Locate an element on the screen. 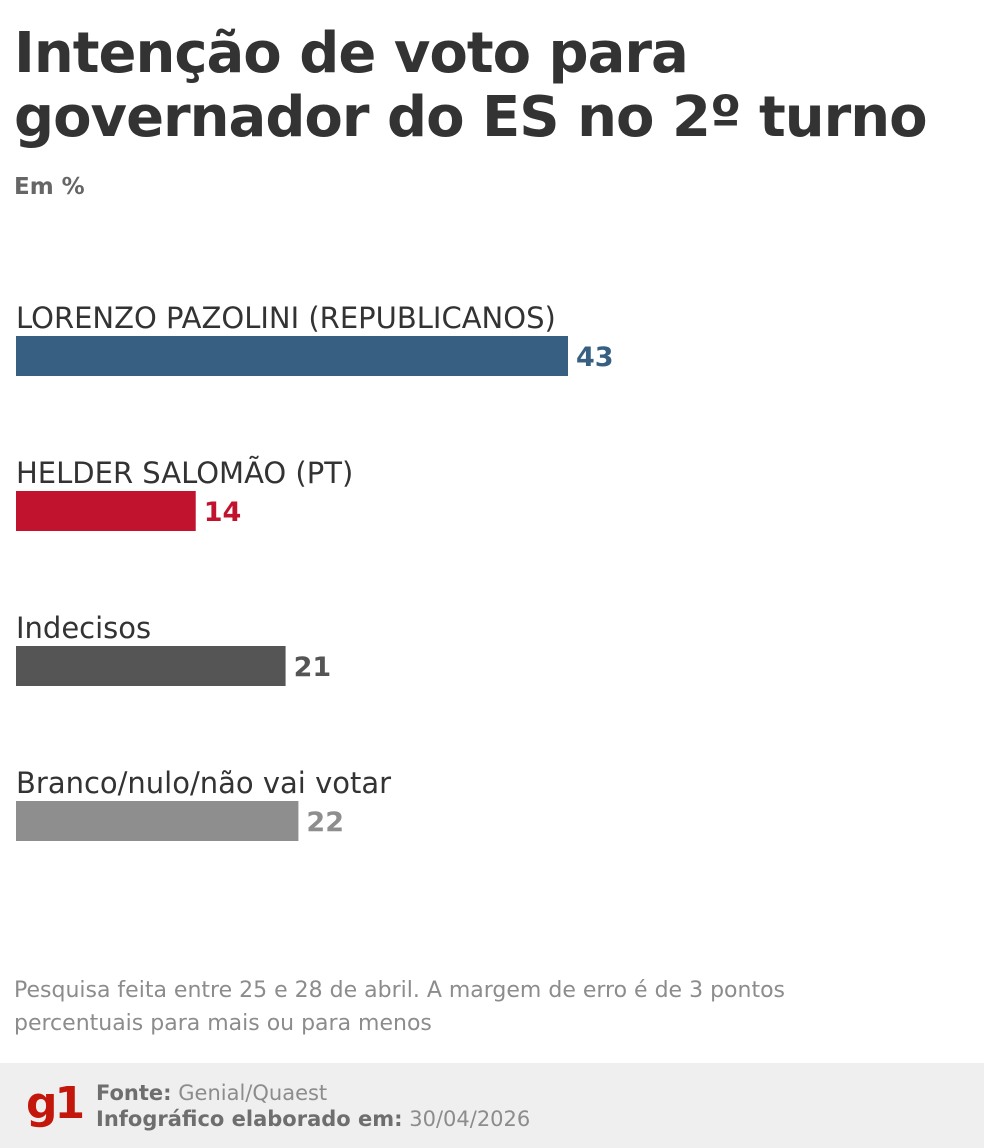 Image resolution: width=984 pixels, height=1148 pixels. bar-helder-salomao-pt is located at coordinates (106, 511).